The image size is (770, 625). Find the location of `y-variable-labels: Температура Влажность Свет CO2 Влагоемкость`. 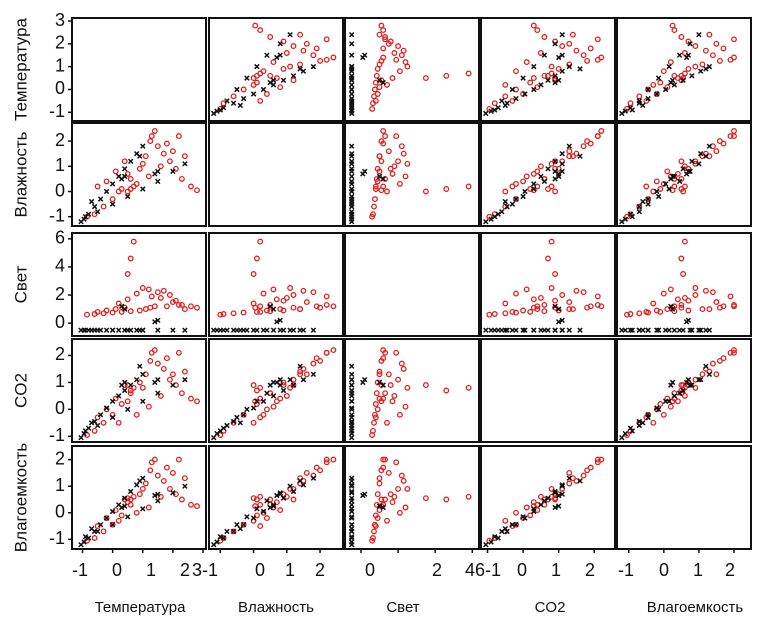

y-variable-labels: Температура Влажность Свет CO2 Влагоемкость is located at coordinates (20, 284).